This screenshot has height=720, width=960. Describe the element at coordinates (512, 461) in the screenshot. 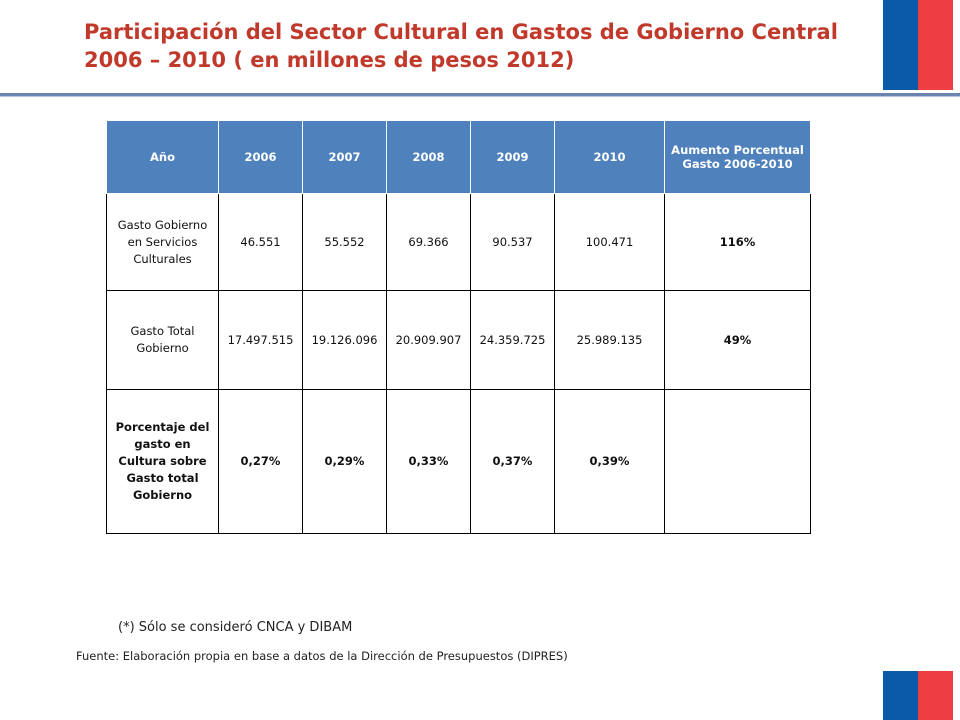

I see `table-cell: 0,37%` at that location.